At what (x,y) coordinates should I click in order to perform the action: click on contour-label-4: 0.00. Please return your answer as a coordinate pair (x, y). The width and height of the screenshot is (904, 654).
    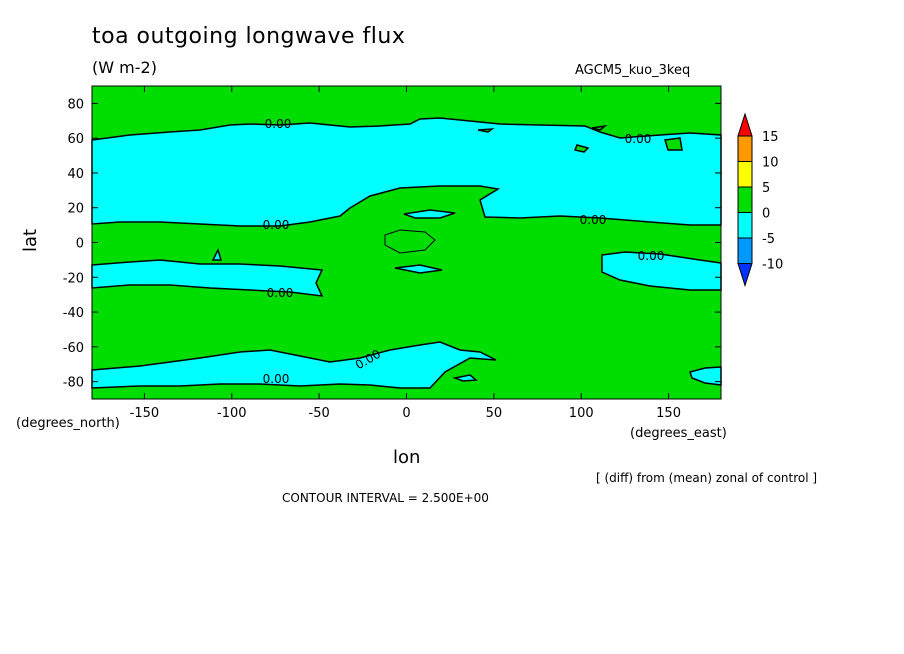
    Looking at the image, I should click on (651, 256).